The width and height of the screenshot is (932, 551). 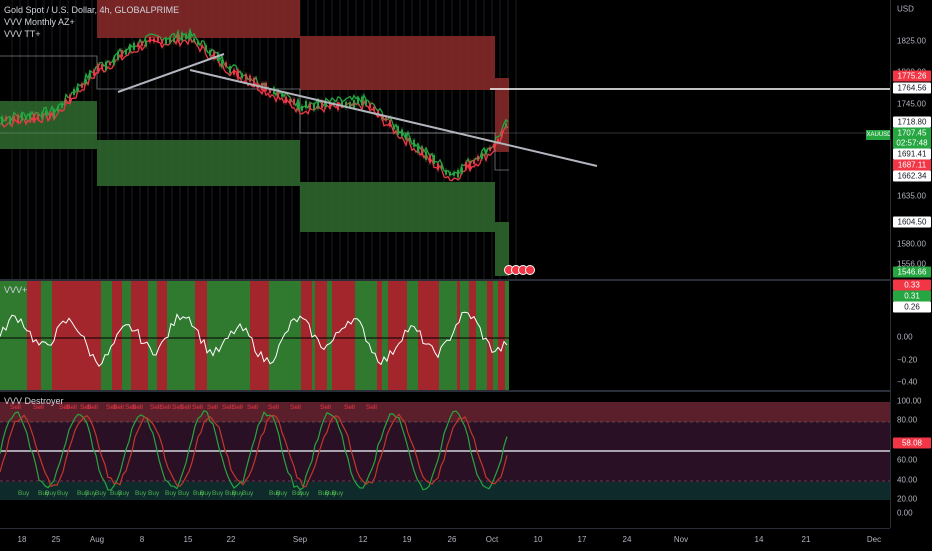 What do you see at coordinates (907, 480) in the screenshot?
I see `axis-tick-label: 40.00` at bounding box center [907, 480].